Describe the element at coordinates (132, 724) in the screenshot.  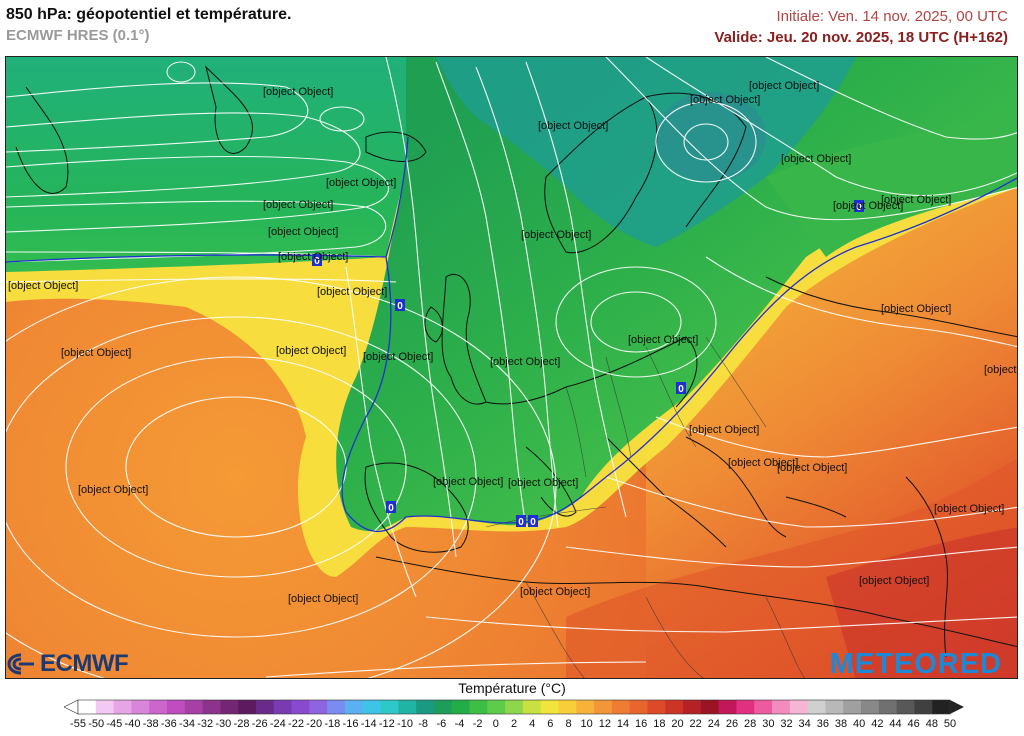
I see `colorbar-tick-label: -40` at that location.